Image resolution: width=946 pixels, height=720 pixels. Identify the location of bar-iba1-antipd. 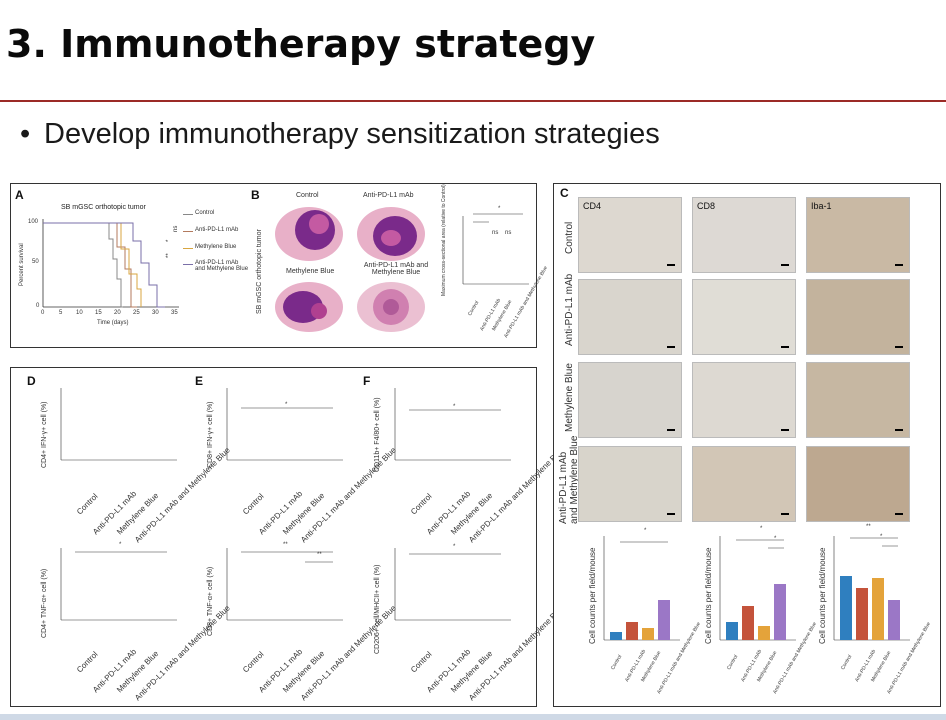
(862, 614).